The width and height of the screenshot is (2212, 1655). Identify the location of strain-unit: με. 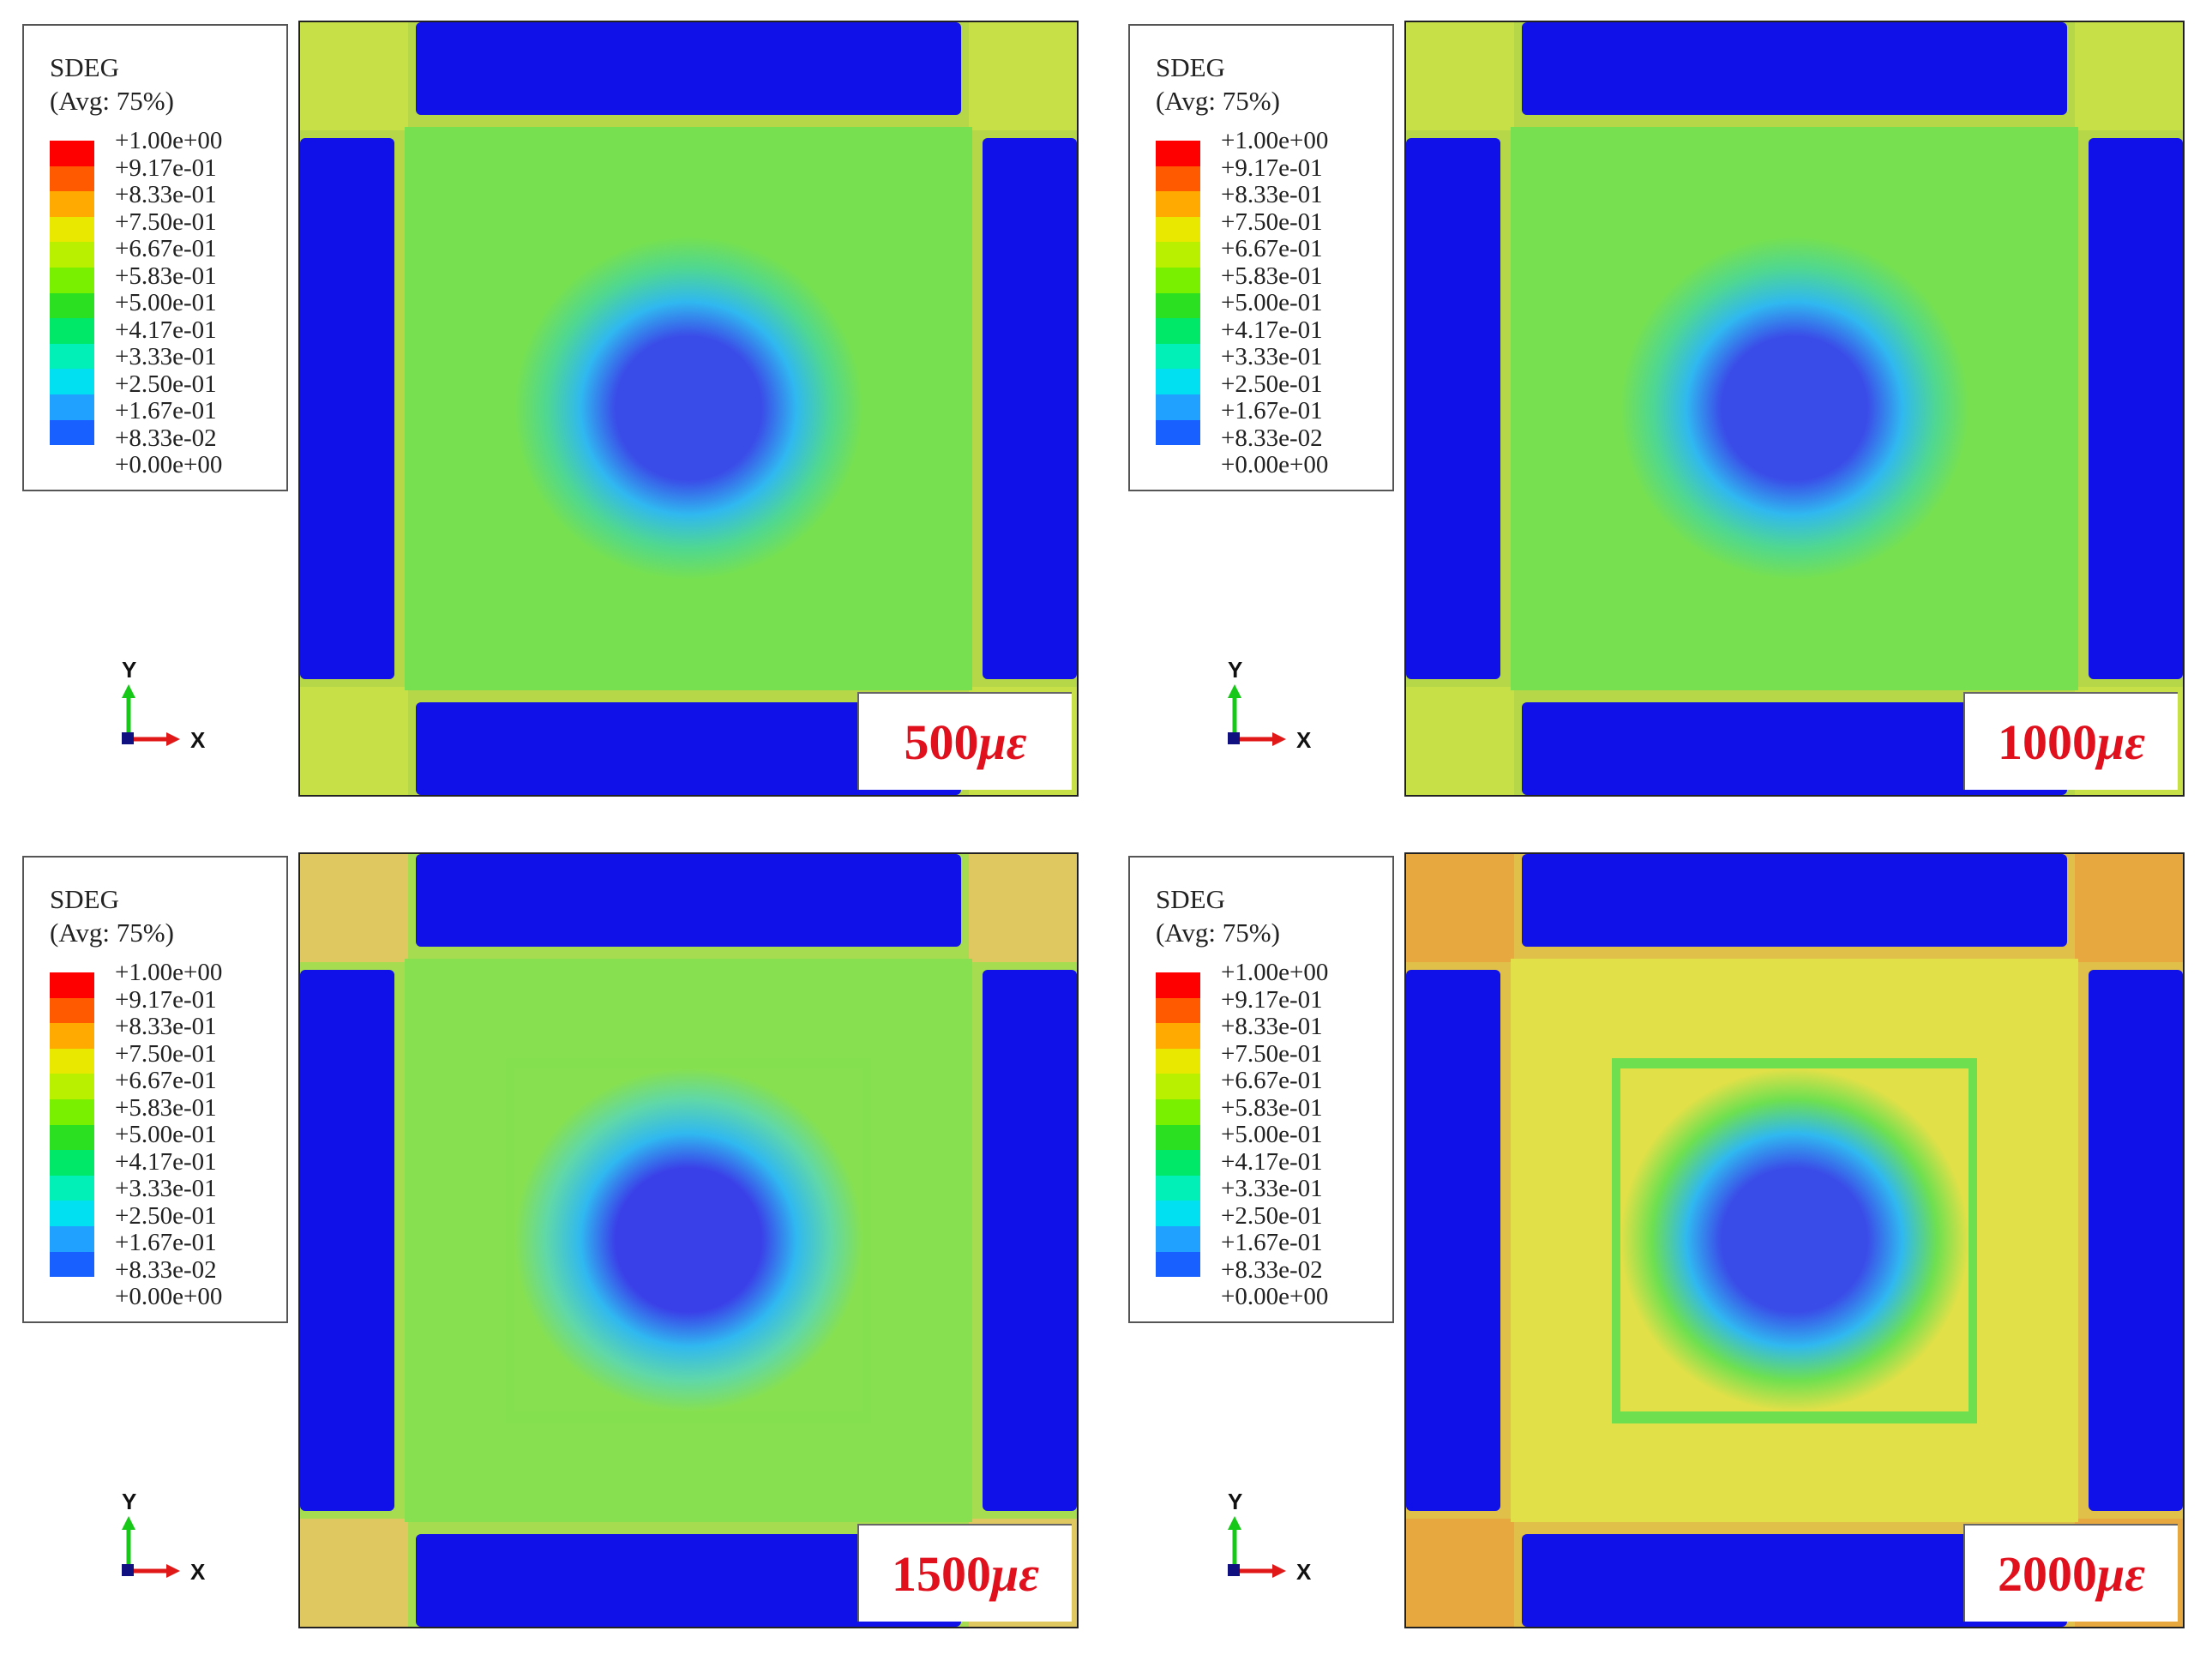
(2121, 1574).